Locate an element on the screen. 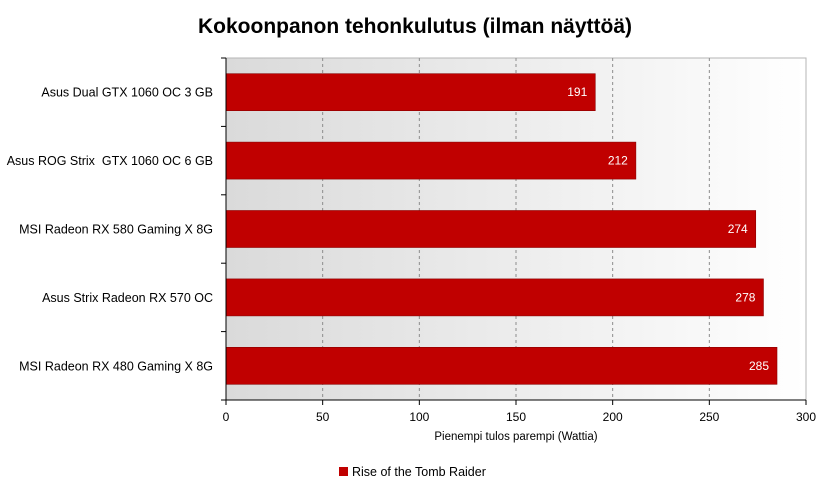 The image size is (830, 494). category-label: Asus Dual GTX 1060 OC 3 GB is located at coordinates (127, 93).